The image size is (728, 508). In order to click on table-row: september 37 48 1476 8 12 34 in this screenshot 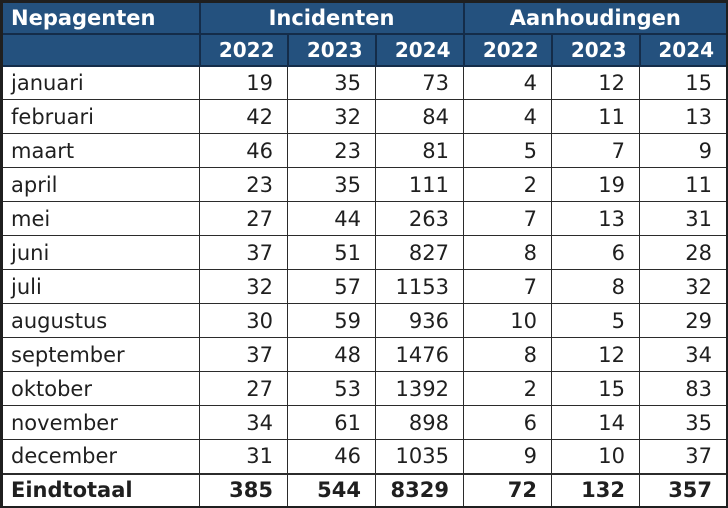, I will do `click(364, 354)`.